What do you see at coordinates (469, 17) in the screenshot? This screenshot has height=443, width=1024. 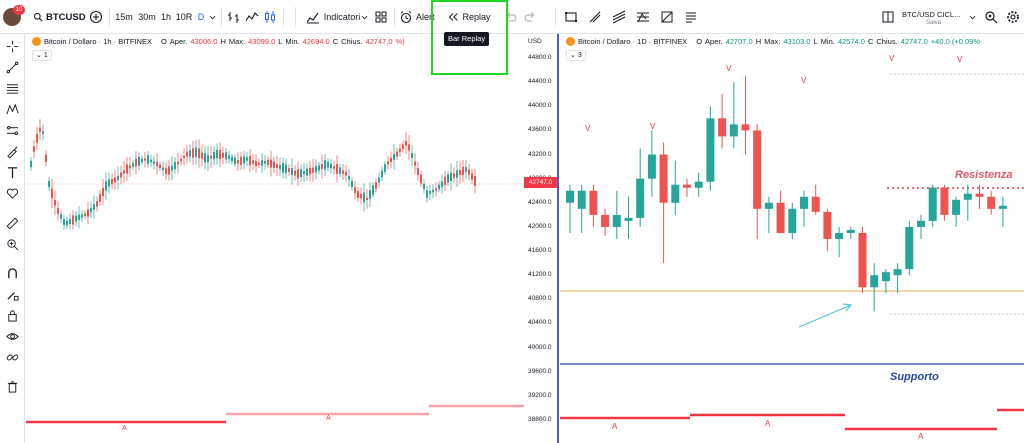 I see `bar-replay-button: Replay` at bounding box center [469, 17].